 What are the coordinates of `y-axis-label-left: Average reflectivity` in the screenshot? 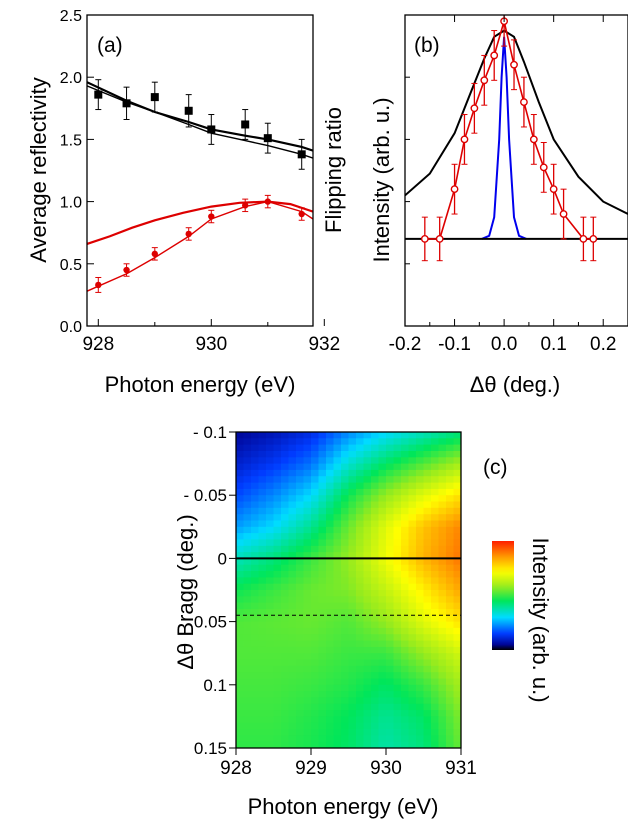 It's located at (38, 169).